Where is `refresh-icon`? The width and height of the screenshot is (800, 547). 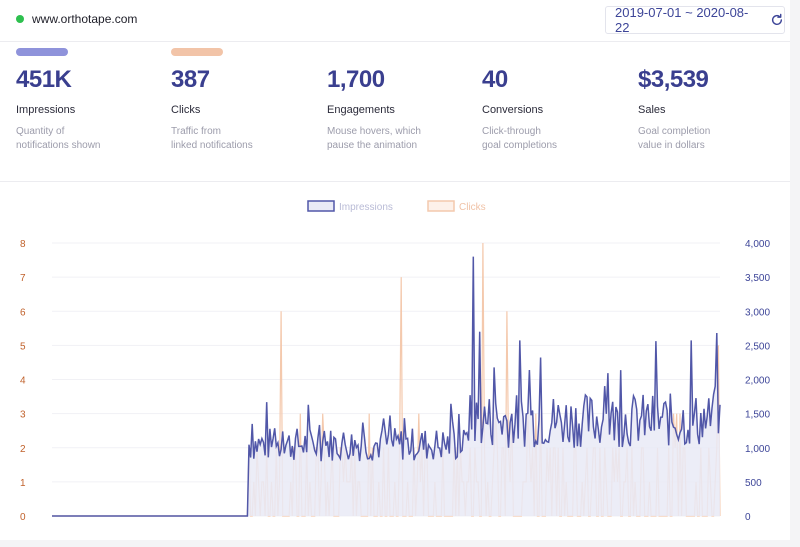
refresh-icon is located at coordinates (777, 20).